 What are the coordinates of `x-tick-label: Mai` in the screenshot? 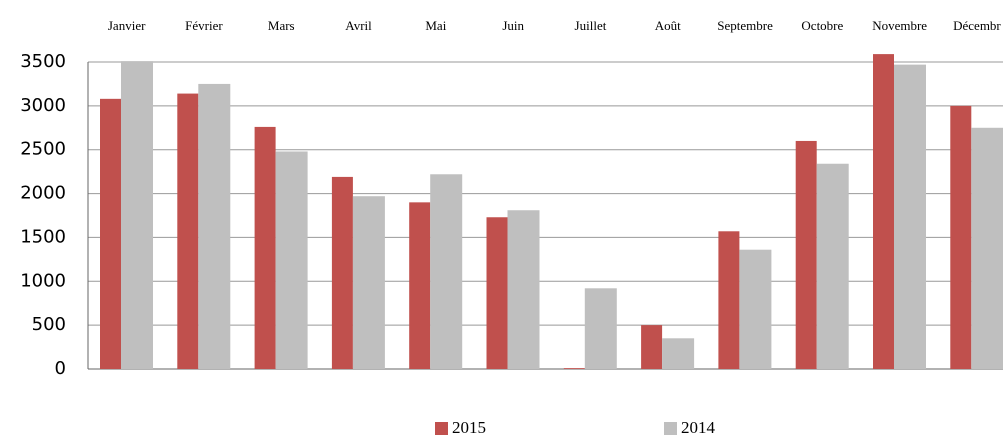 It's located at (435, 25).